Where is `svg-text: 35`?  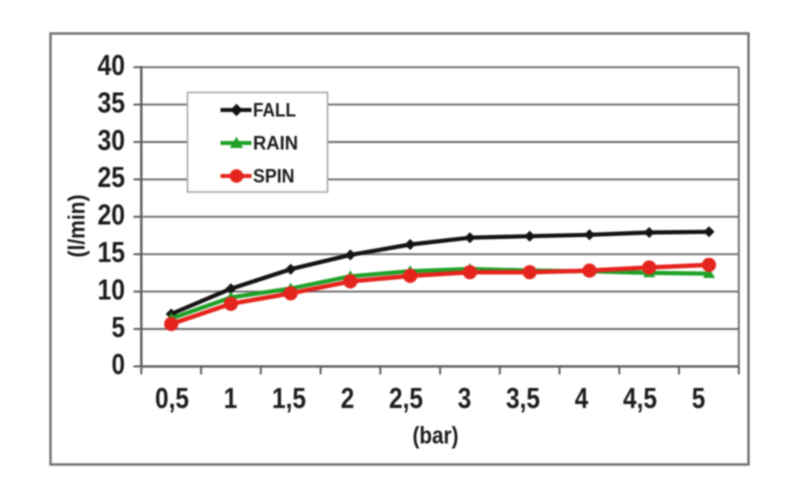 svg-text: 35 is located at coordinates (112, 103).